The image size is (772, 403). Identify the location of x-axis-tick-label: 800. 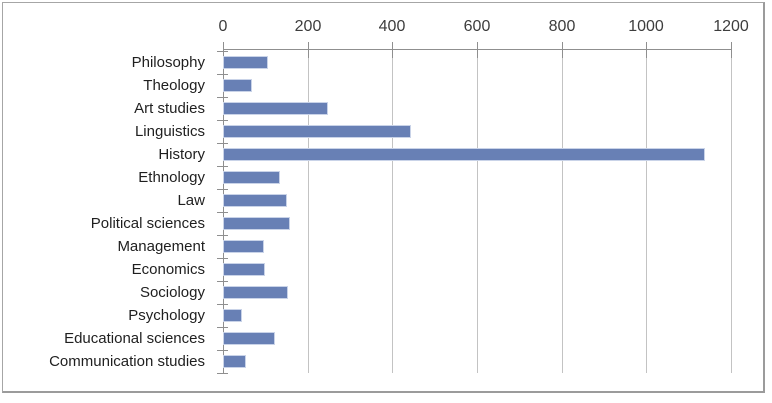
(562, 26).